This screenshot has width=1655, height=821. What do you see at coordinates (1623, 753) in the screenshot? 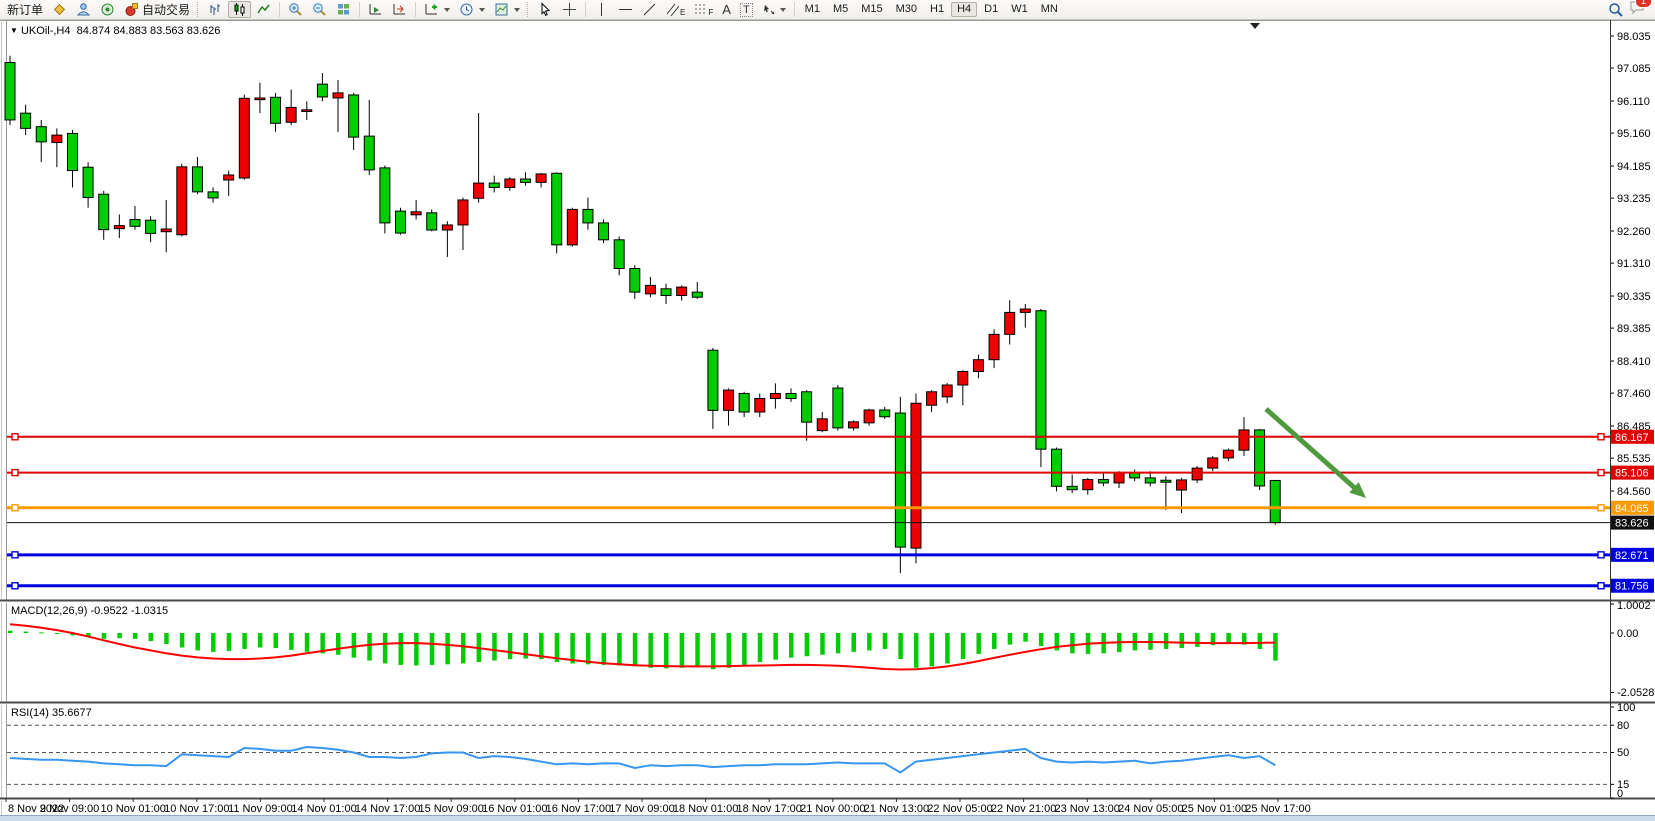
I see `svg-text: 50` at bounding box center [1623, 753].